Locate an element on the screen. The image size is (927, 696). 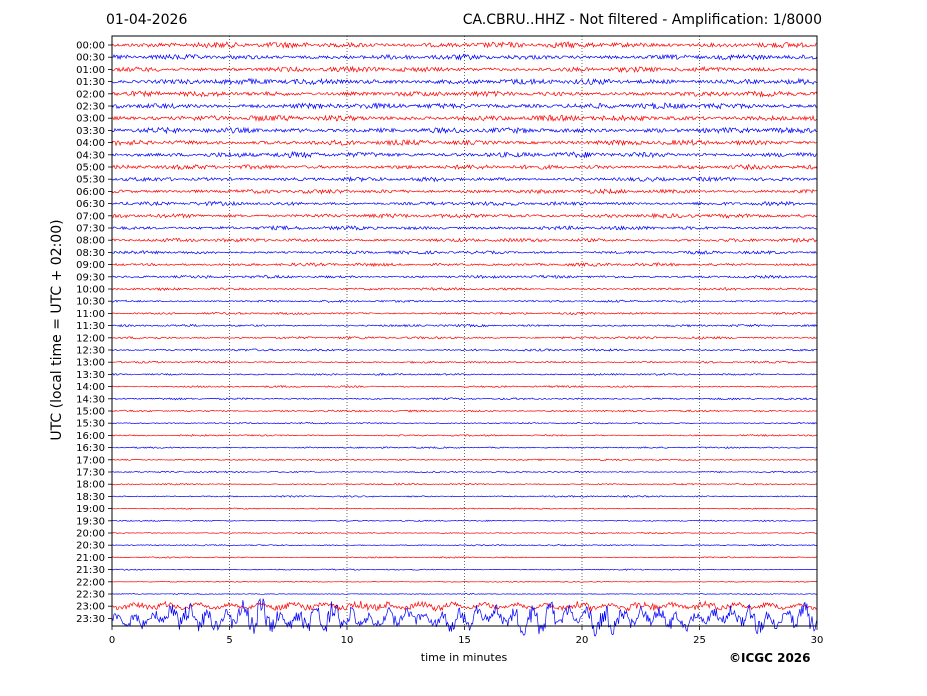
y-tick-label: 02:30 is located at coordinates (90, 107).